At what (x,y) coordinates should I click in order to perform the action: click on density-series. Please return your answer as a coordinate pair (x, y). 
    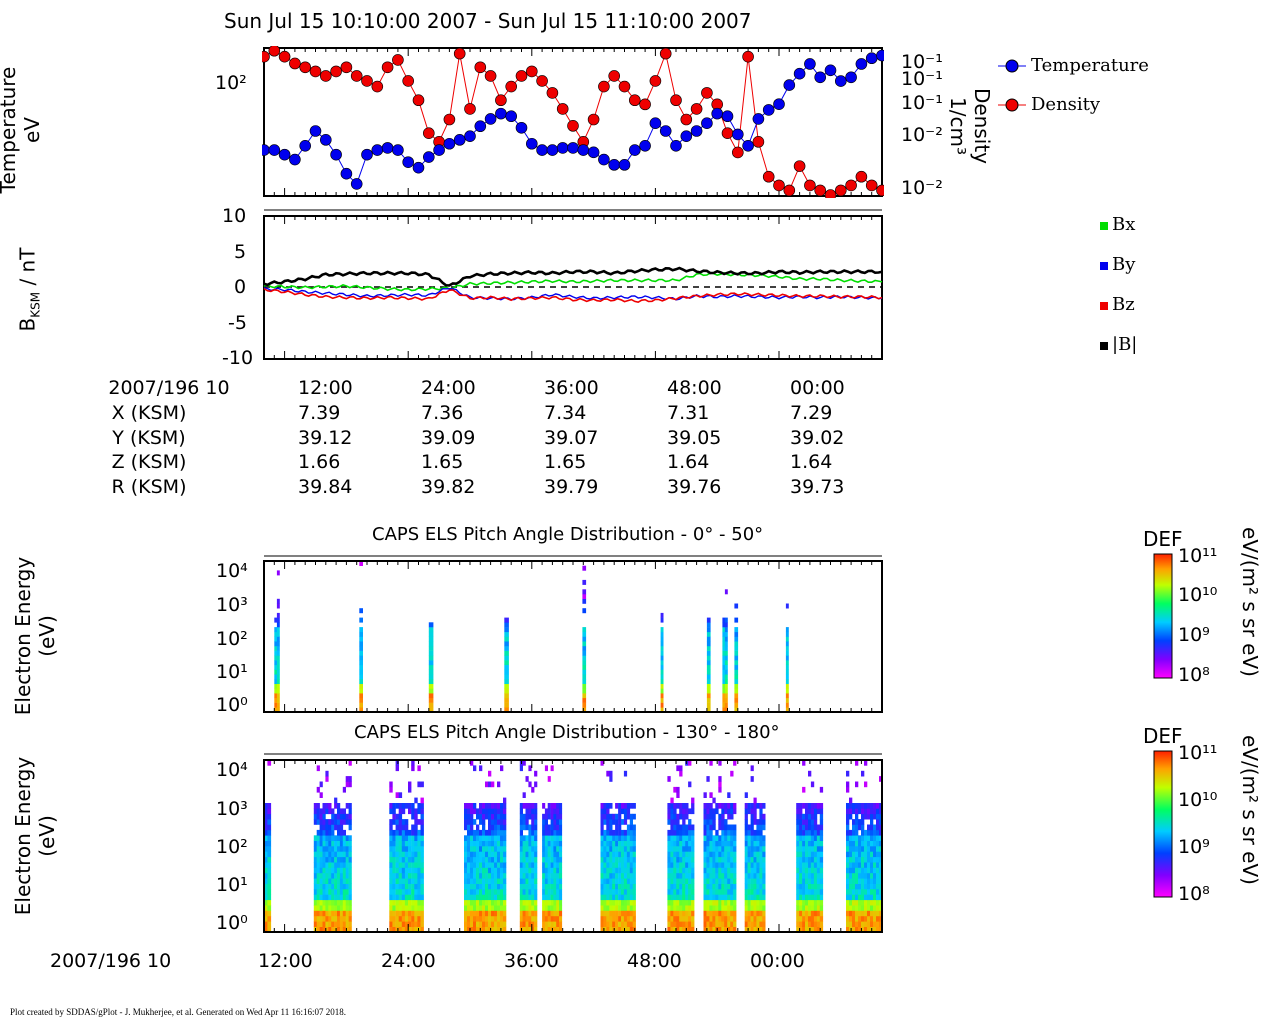
    Looking at the image, I should click on (573, 122).